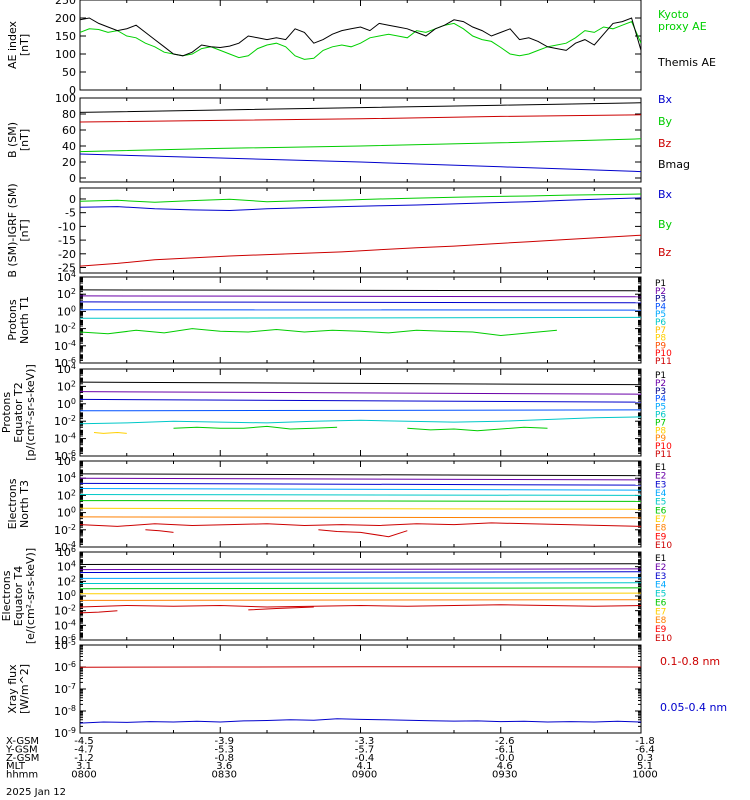 The width and height of the screenshot is (750, 800). Describe the element at coordinates (18, 596) in the screenshot. I see `y-axis-label: ElectronsEquator T4[e/(cm²-sr-s-keV)]` at that location.